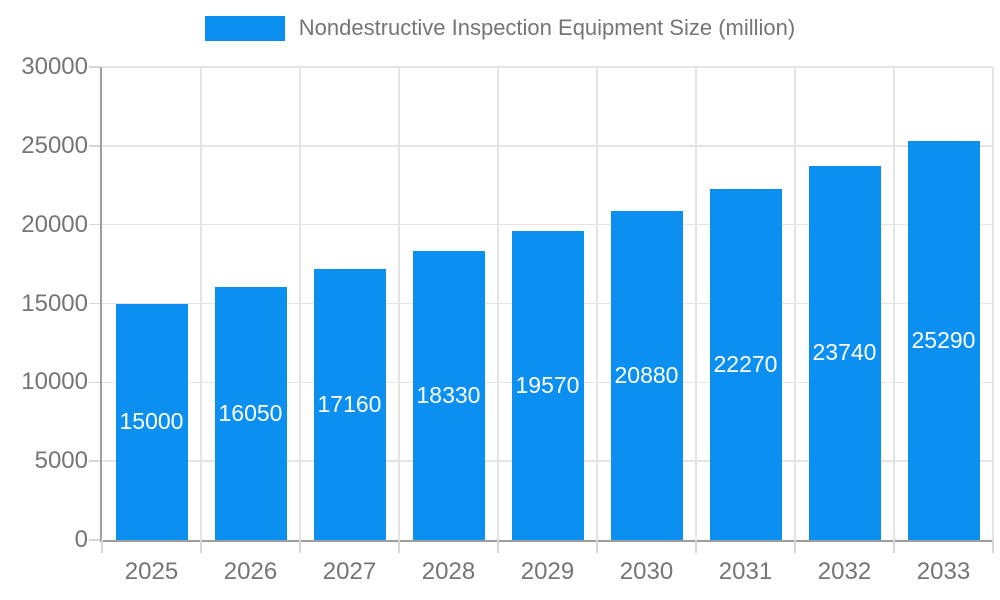 This screenshot has height=600, width=1000. Describe the element at coordinates (151, 571) in the screenshot. I see `x-tick-label: 2025` at that location.